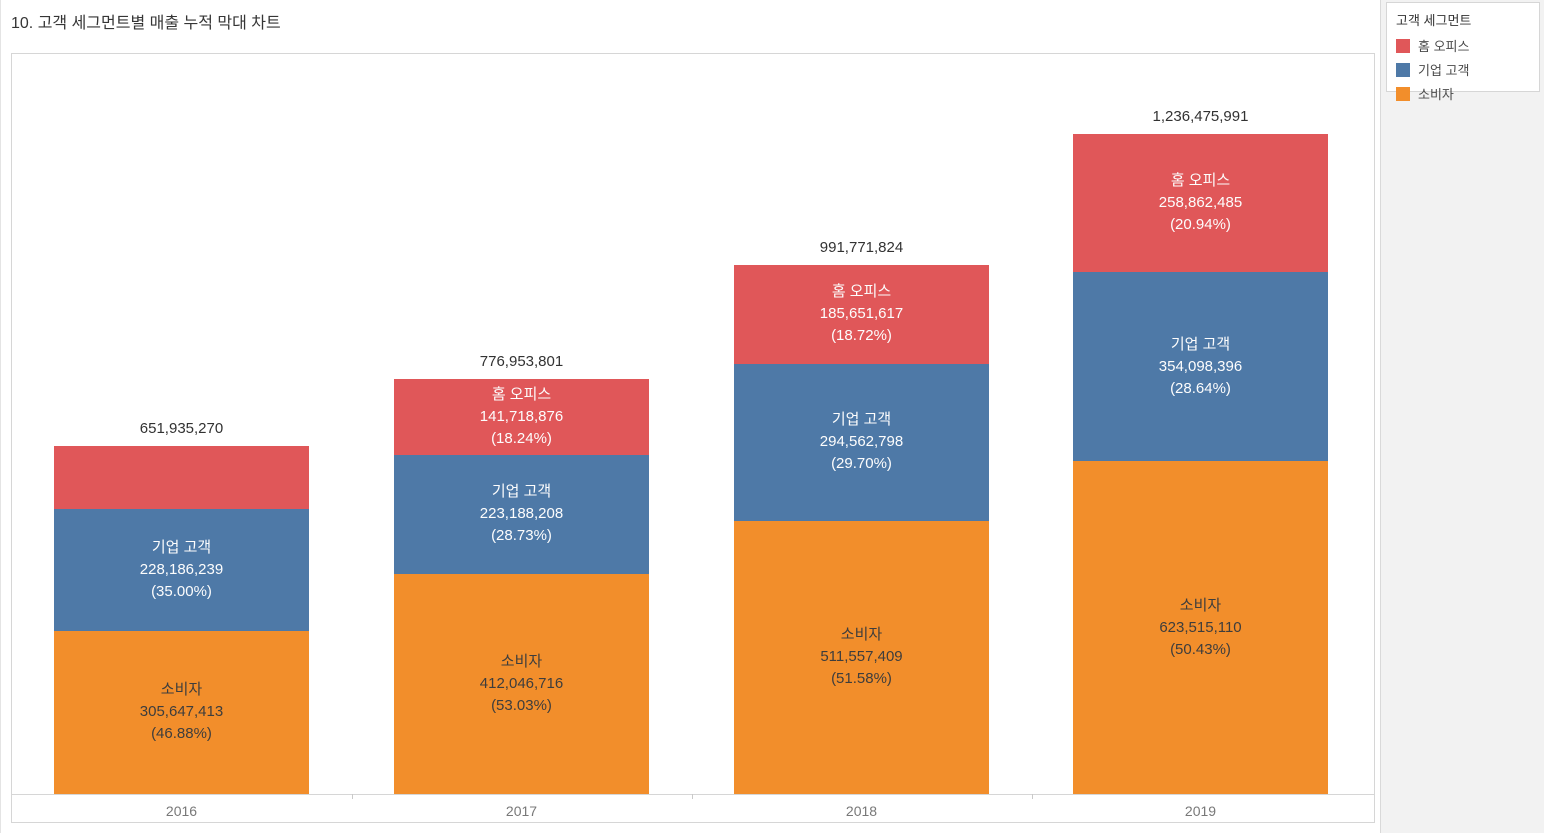 The height and width of the screenshot is (833, 1544). I want to click on x-axis-label-2018: 2018, so click(861, 811).